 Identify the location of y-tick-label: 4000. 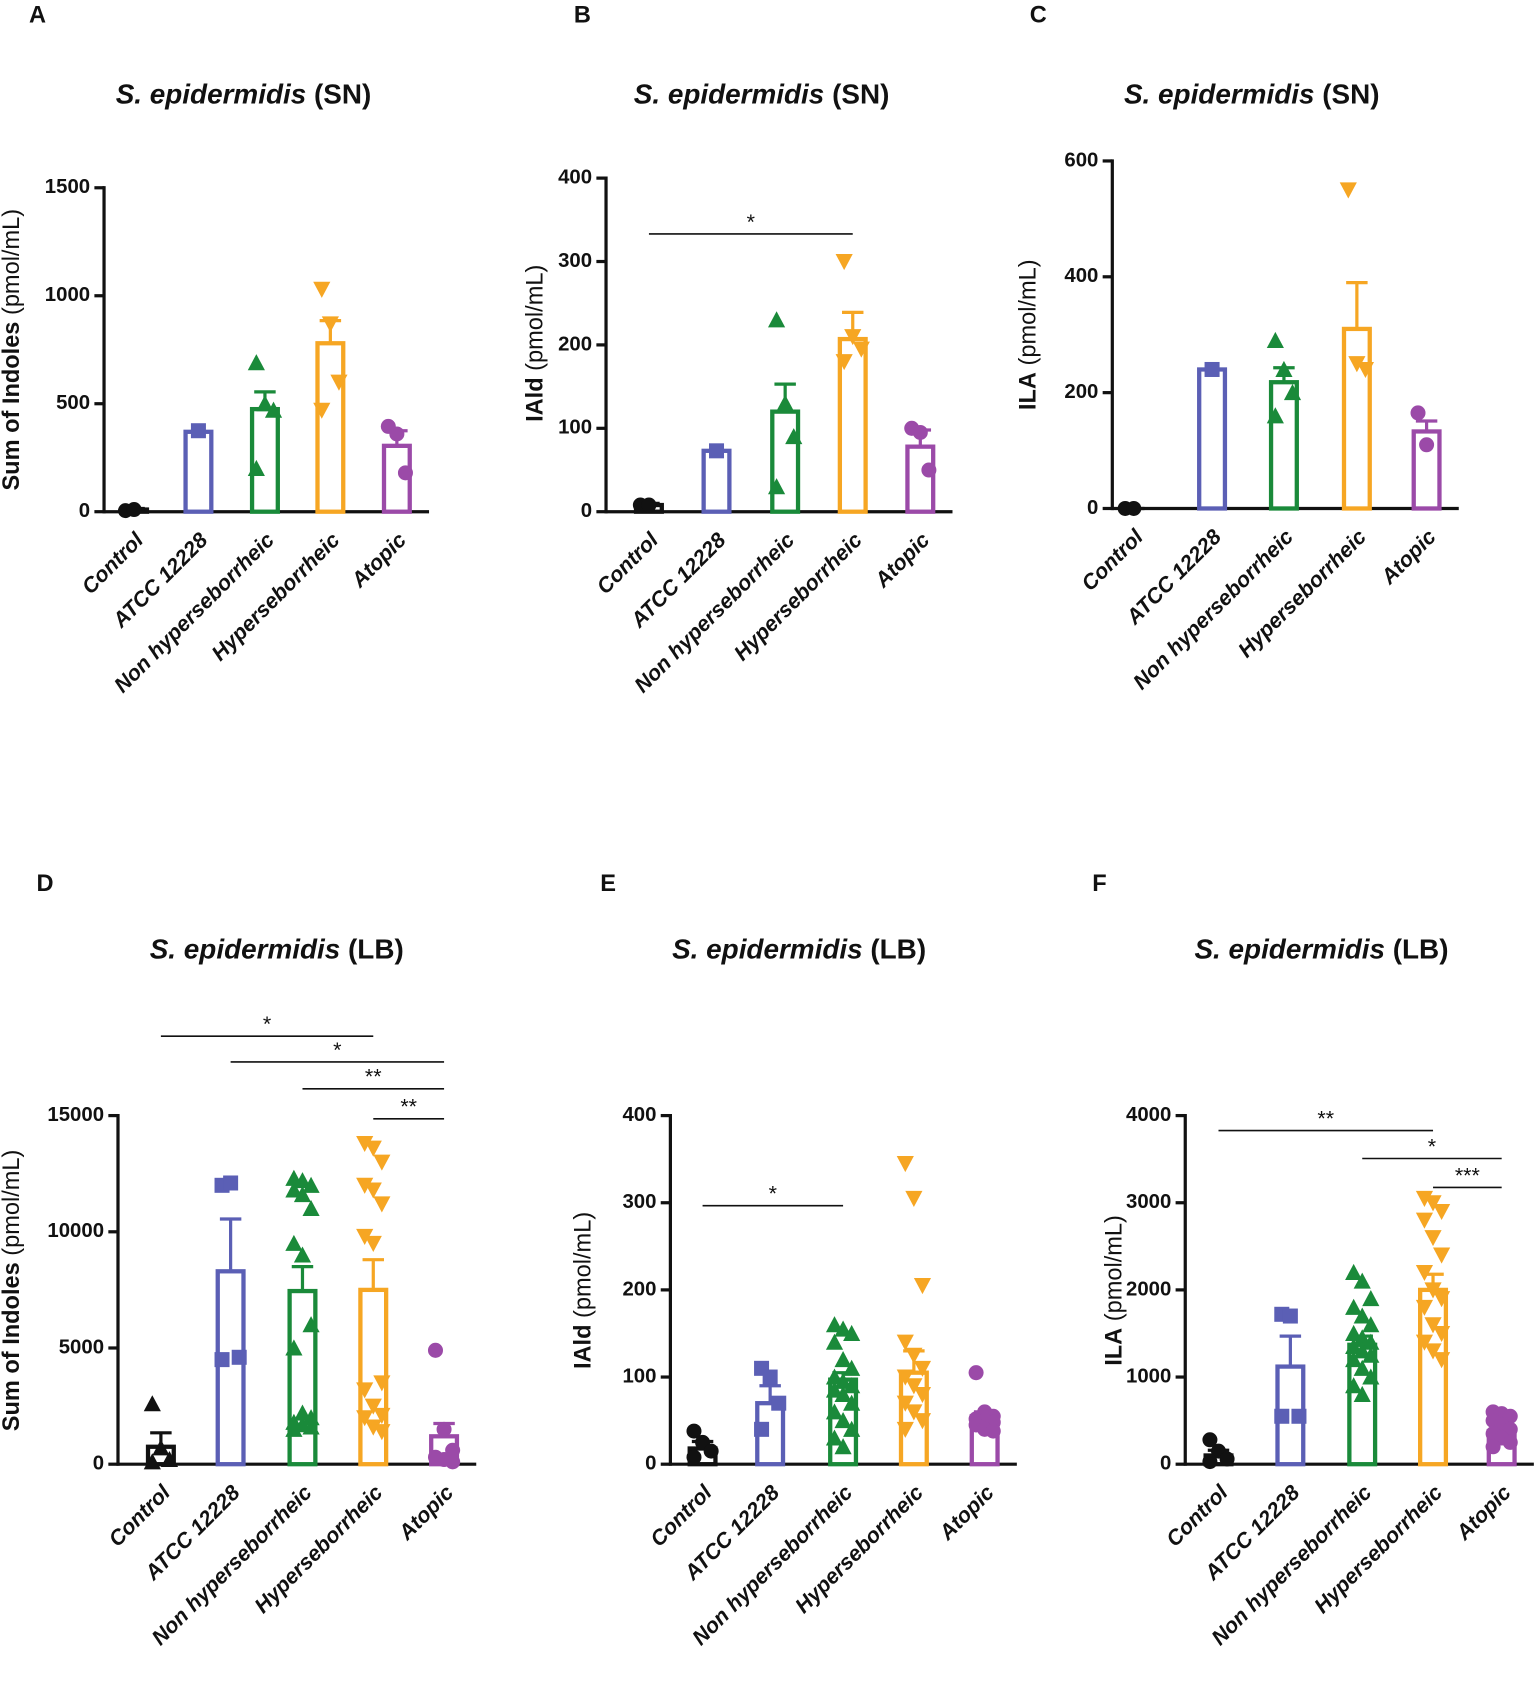
(1148, 1115).